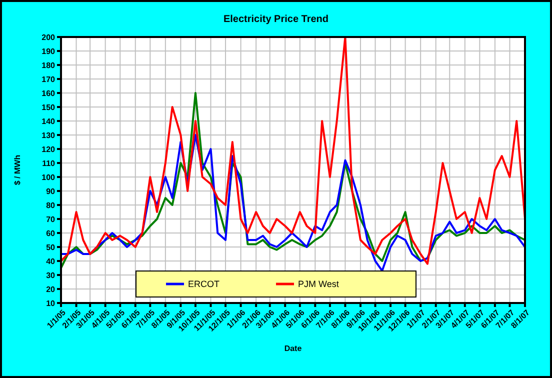 This screenshot has width=552, height=378. What do you see at coordinates (49, 163) in the screenshot?
I see `y-tick-label: 110` at bounding box center [49, 163].